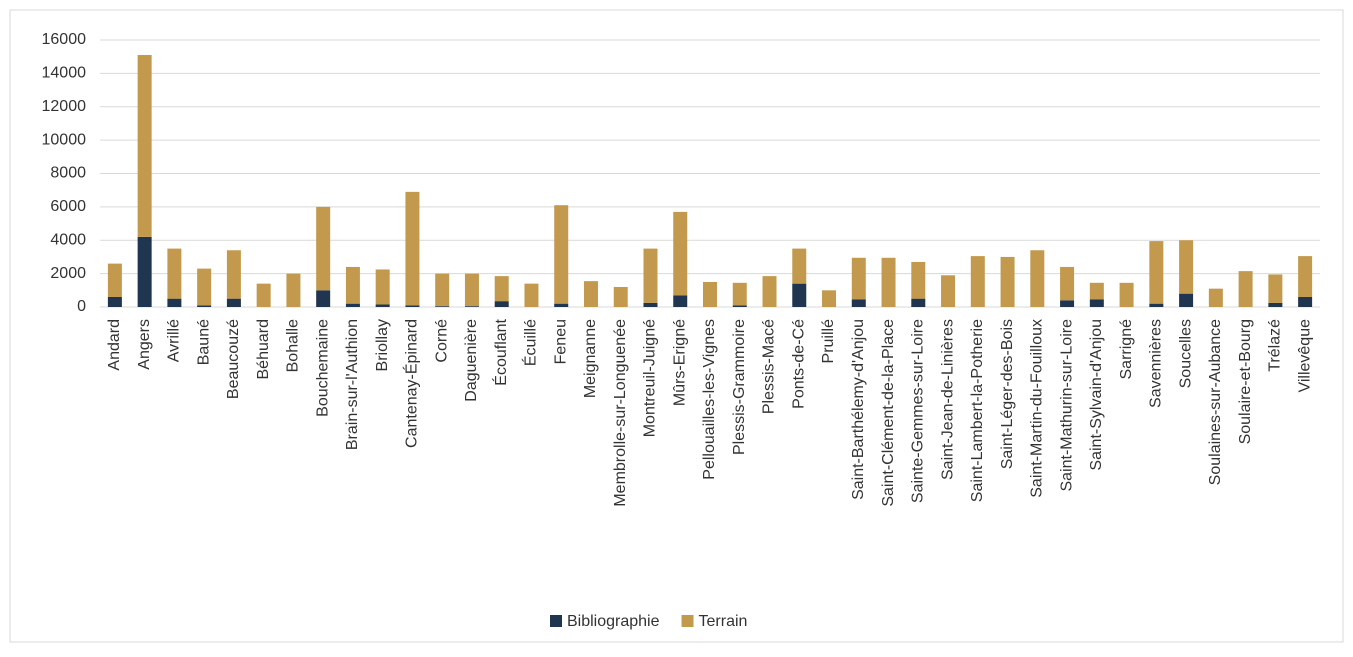  Describe the element at coordinates (233, 359) in the screenshot. I see `x-tick-label: Beaucouzé` at that location.